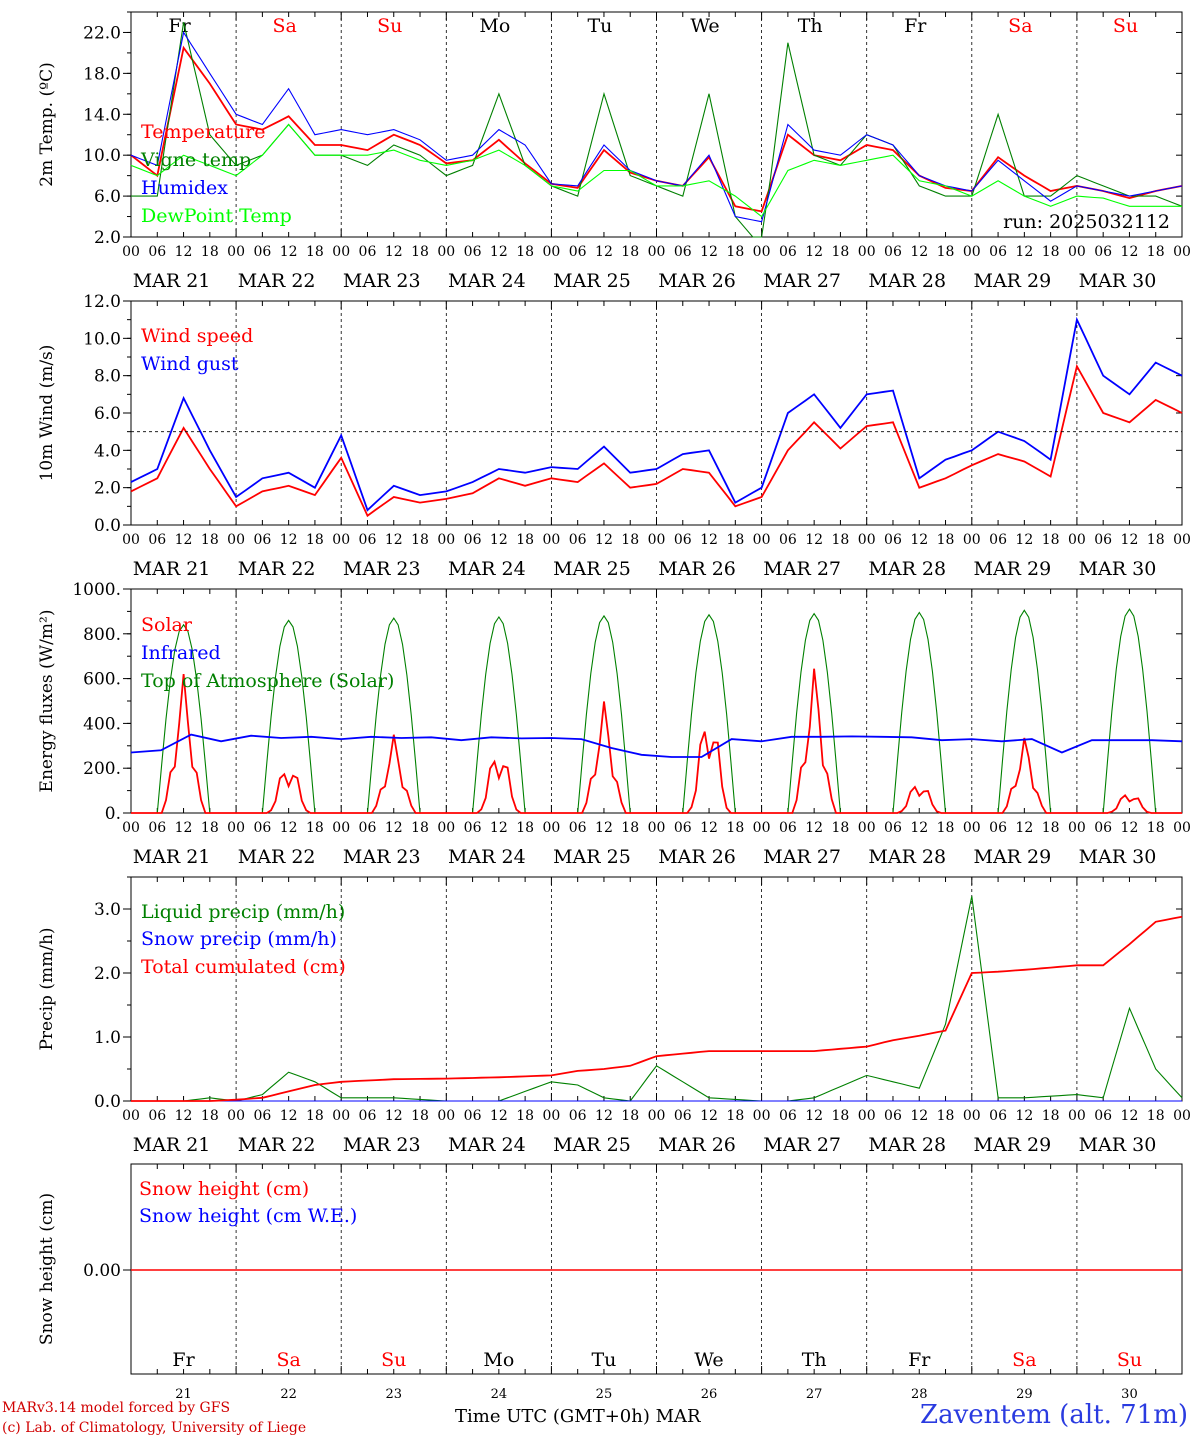 The height and width of the screenshot is (1440, 1194). Describe the element at coordinates (107, 414) in the screenshot. I see `y-tick-label: 6.0` at that location.